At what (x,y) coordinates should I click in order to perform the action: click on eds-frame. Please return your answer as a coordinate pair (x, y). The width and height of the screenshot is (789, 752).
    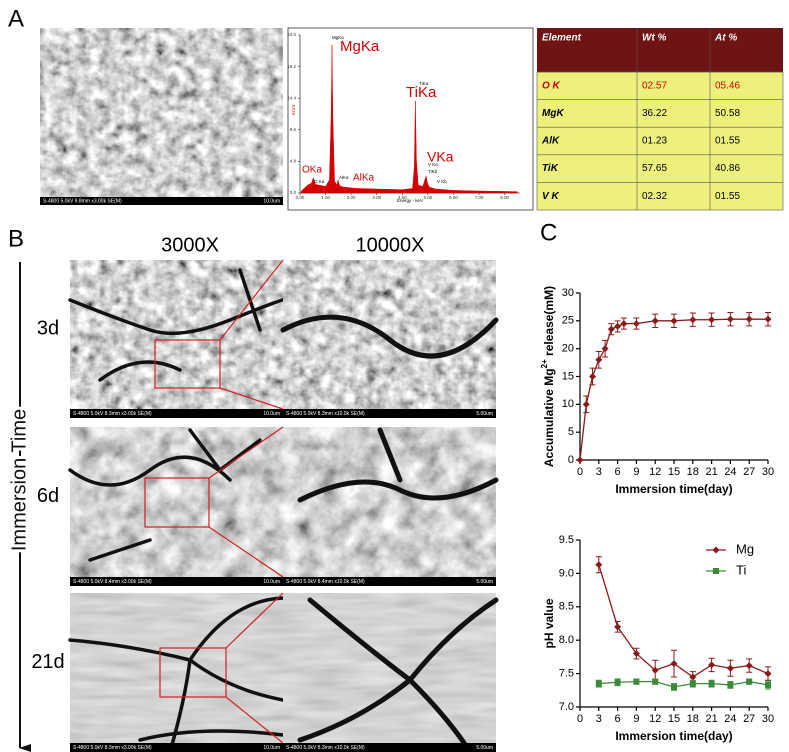
    Looking at the image, I should click on (410, 119).